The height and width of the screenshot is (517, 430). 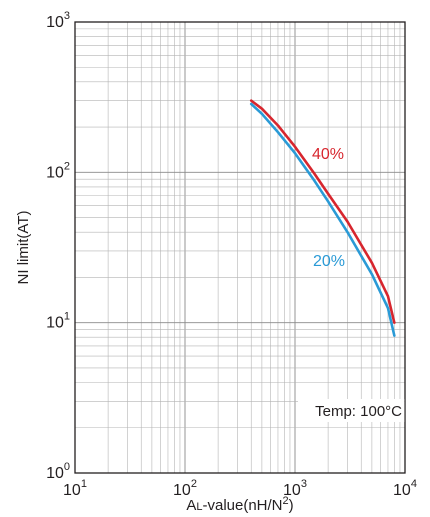 I want to click on y-tick-label: 10¹, so click(x=58, y=321).